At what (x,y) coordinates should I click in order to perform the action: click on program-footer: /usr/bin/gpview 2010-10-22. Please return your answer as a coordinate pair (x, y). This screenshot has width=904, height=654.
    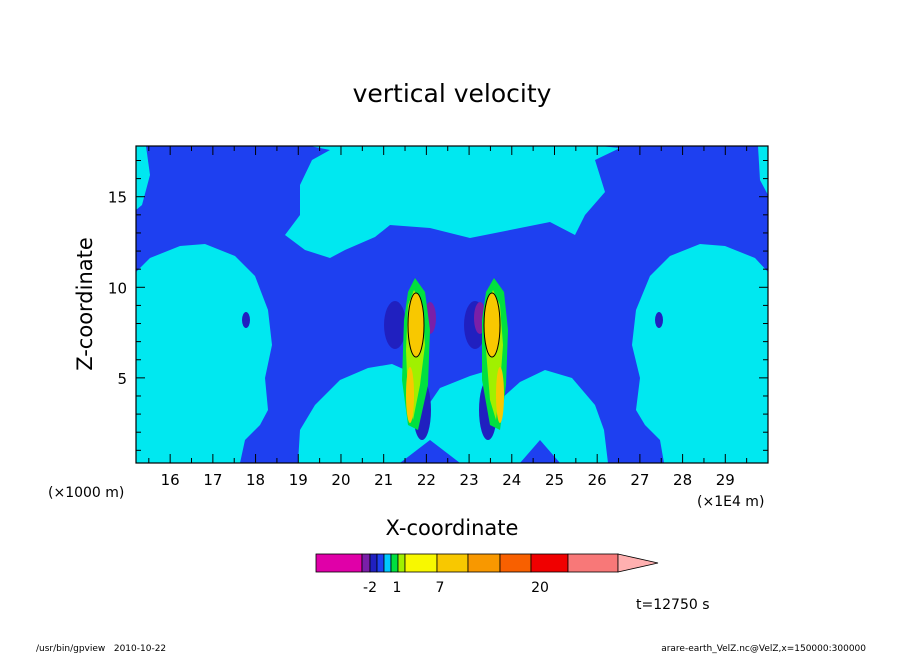
    Looking at the image, I should click on (101, 649).